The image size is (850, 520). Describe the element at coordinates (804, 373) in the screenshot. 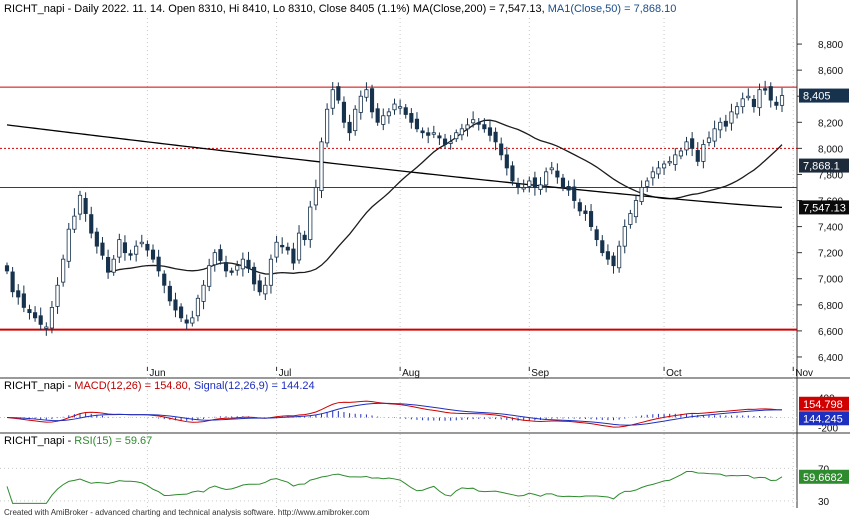

I see `month-label: Nov` at that location.